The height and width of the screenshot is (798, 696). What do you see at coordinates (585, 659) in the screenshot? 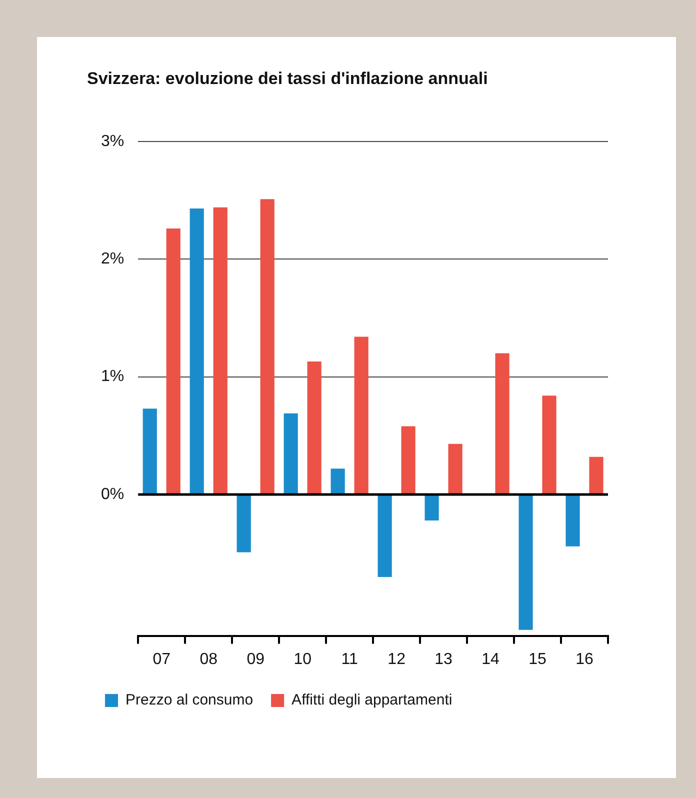
I see `x-tick-label: 16` at bounding box center [585, 659].